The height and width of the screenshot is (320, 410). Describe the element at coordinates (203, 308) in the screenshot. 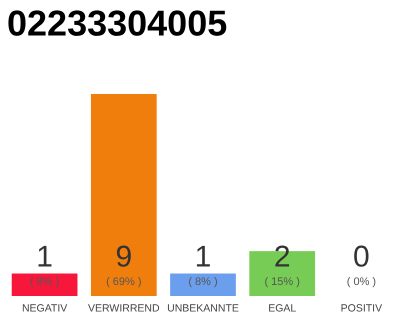

I see `x-tick-label: UNBEKANNTE` at that location.